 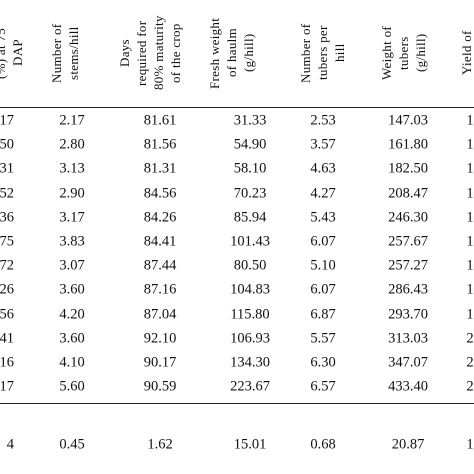 I want to click on table-cell: 81.61, so click(x=160, y=120).